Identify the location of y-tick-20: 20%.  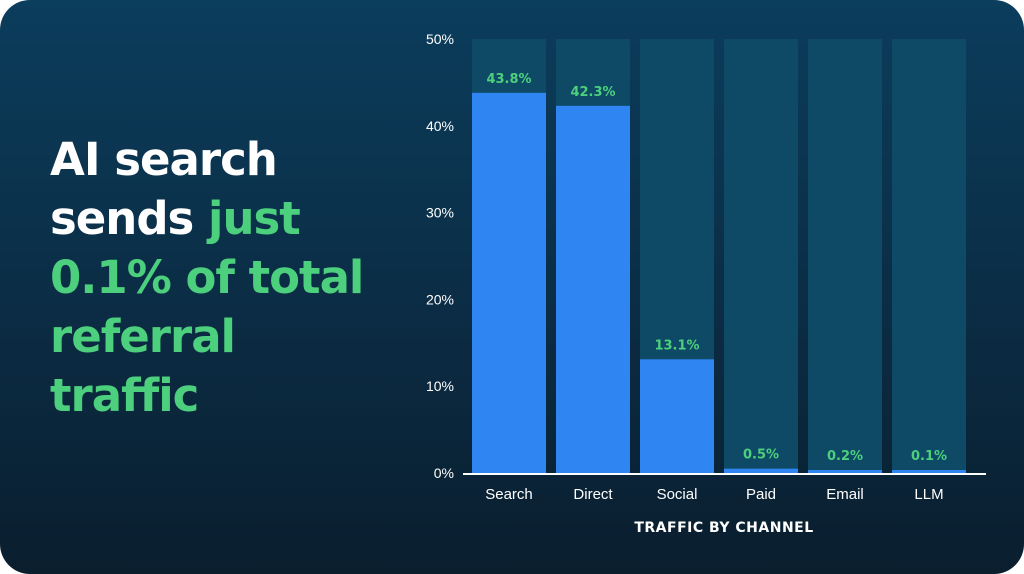
(440, 299).